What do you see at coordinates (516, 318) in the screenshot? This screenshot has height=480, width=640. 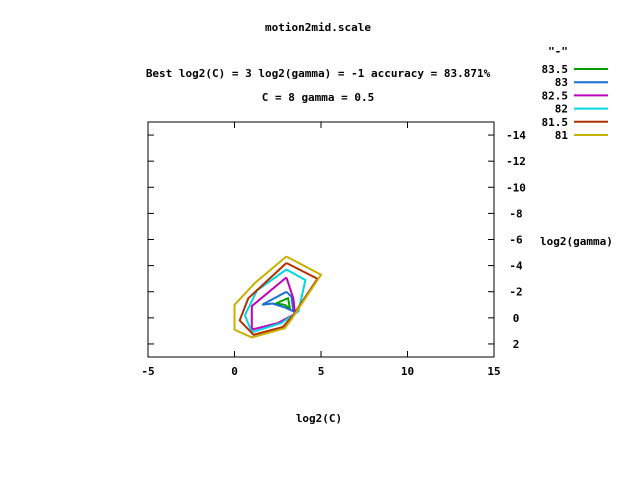 I see `y-tick-label: 0` at bounding box center [516, 318].